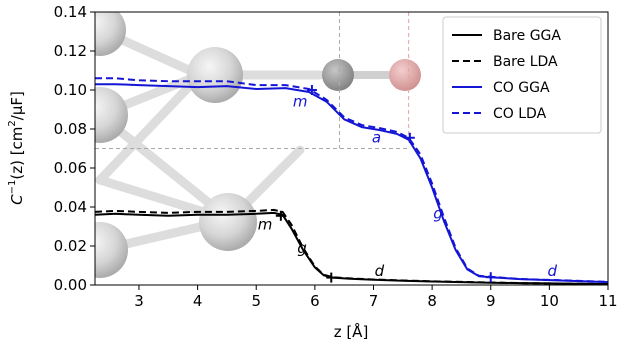  What do you see at coordinates (527, 36) in the screenshot?
I see `legend-label-bare-gga: Bare GGA` at bounding box center [527, 36].